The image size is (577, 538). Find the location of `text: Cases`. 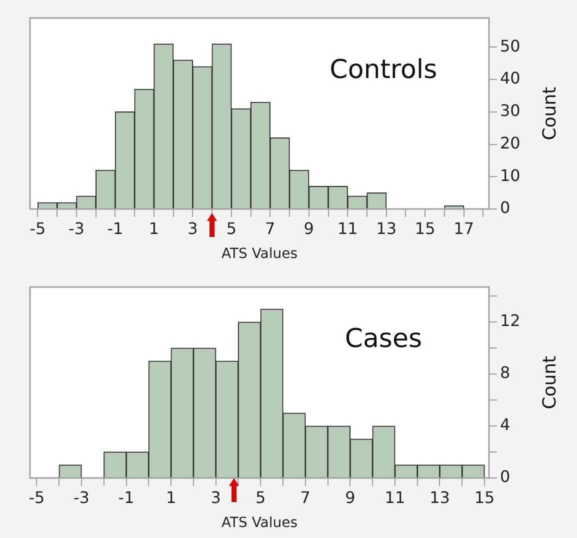

text: Cases is located at coordinates (383, 339).